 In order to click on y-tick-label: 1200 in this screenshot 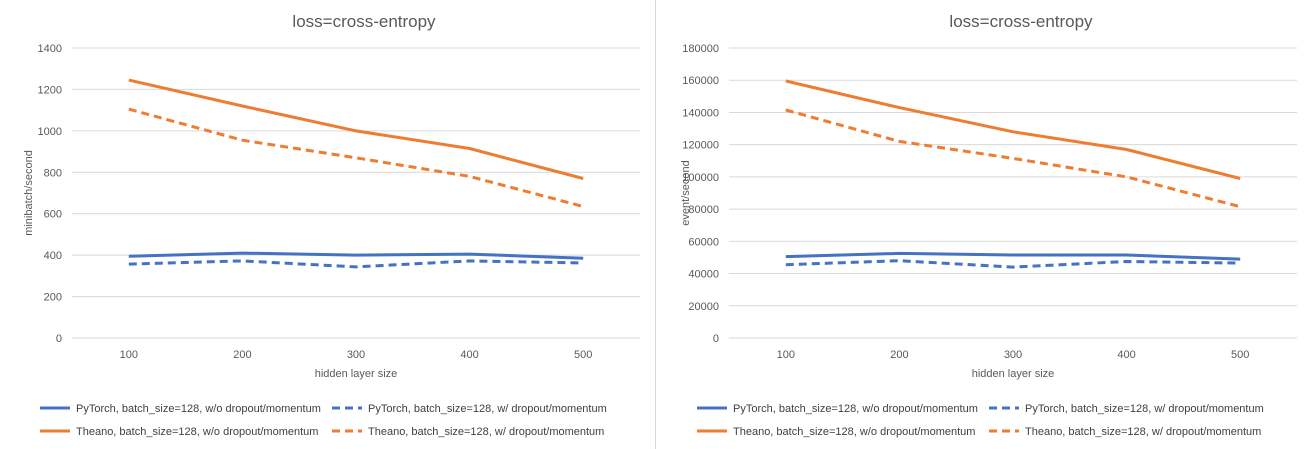, I will do `click(50, 90)`.